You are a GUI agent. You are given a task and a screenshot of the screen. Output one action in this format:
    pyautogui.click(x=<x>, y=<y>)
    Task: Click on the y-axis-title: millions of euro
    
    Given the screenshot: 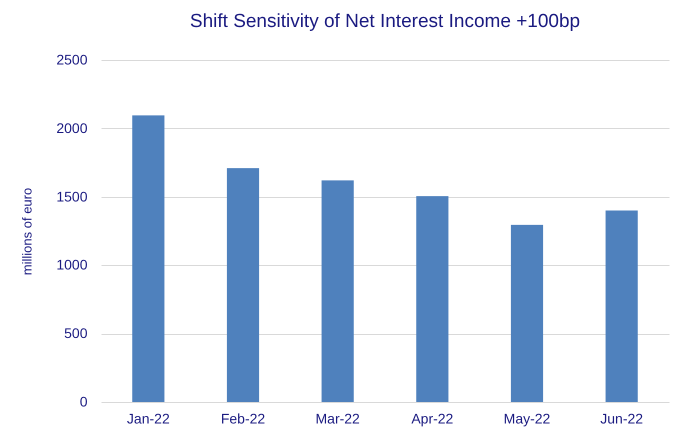 What is the action you would take?
    pyautogui.click(x=26, y=232)
    